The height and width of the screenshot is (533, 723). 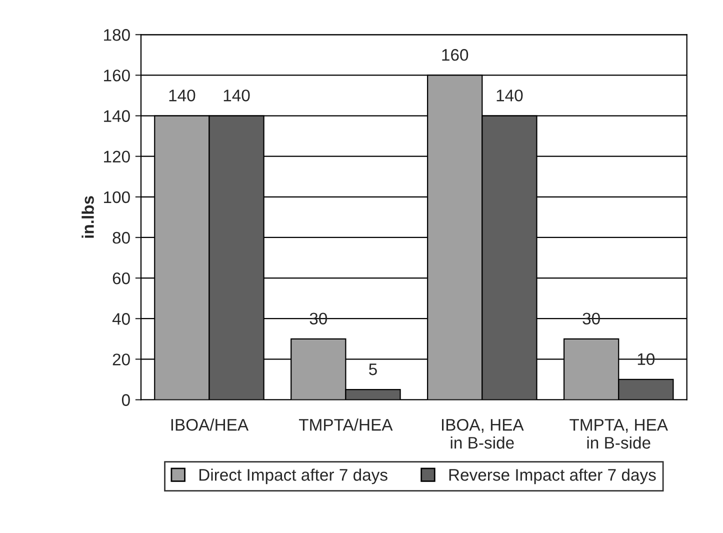 What do you see at coordinates (619, 434) in the screenshot?
I see `x-tick-label: TMPTA, HEA in B-side` at bounding box center [619, 434].